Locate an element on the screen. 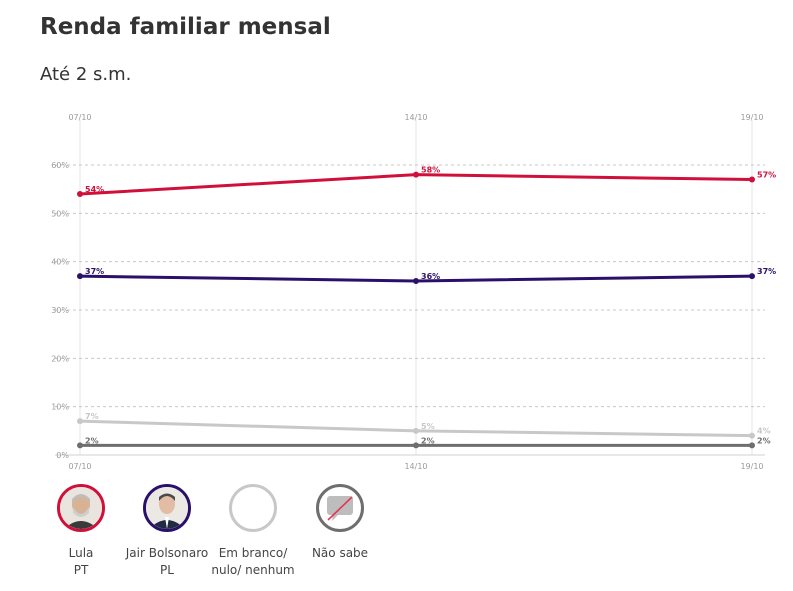  y-tick-label: 0% is located at coordinates (62, 455).